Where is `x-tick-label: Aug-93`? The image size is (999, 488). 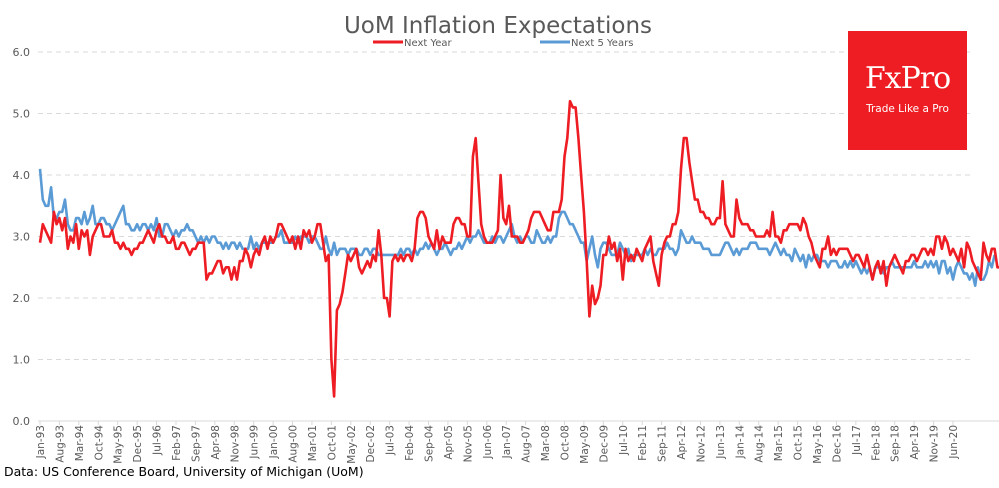
x-tick-label: Aug-93 is located at coordinates (60, 444).